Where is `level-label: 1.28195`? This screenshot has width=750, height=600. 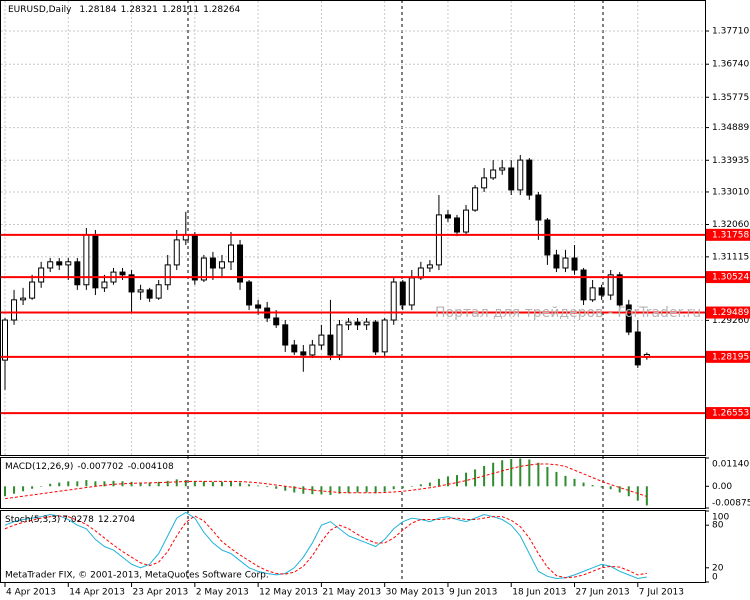 level-label: 1.28195 is located at coordinates (730, 357).